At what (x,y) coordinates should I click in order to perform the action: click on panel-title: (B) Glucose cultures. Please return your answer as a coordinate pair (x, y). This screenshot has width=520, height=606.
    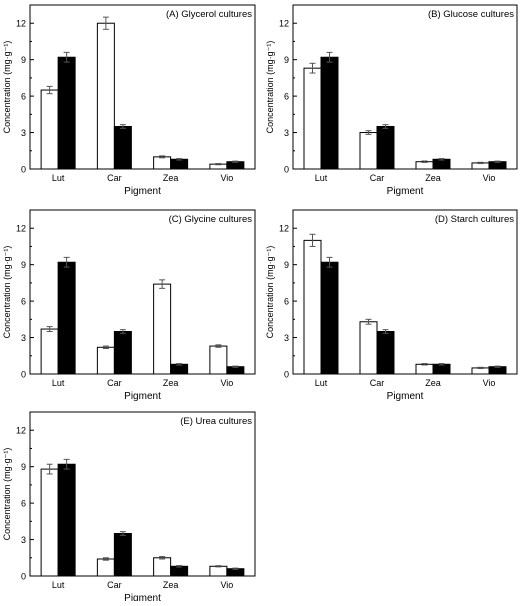
    Looking at the image, I should click on (471, 14).